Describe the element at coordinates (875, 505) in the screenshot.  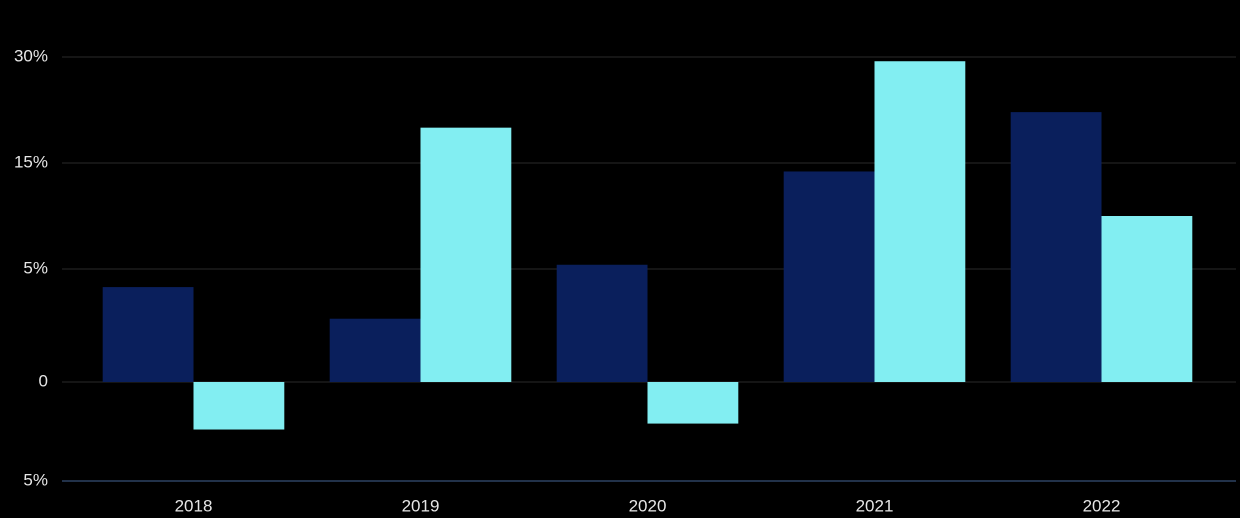
I see `x-tick-label: 2021` at that location.